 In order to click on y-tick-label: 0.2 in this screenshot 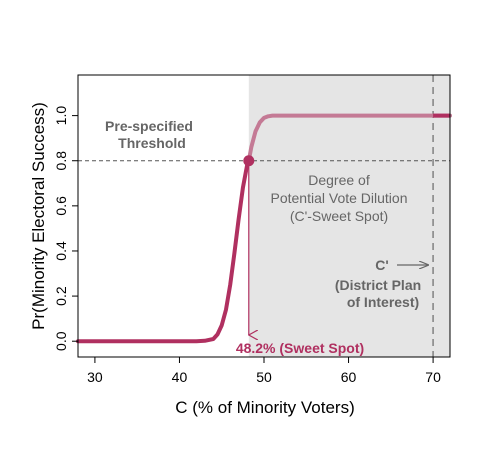, I will do `click(61, 296)`.